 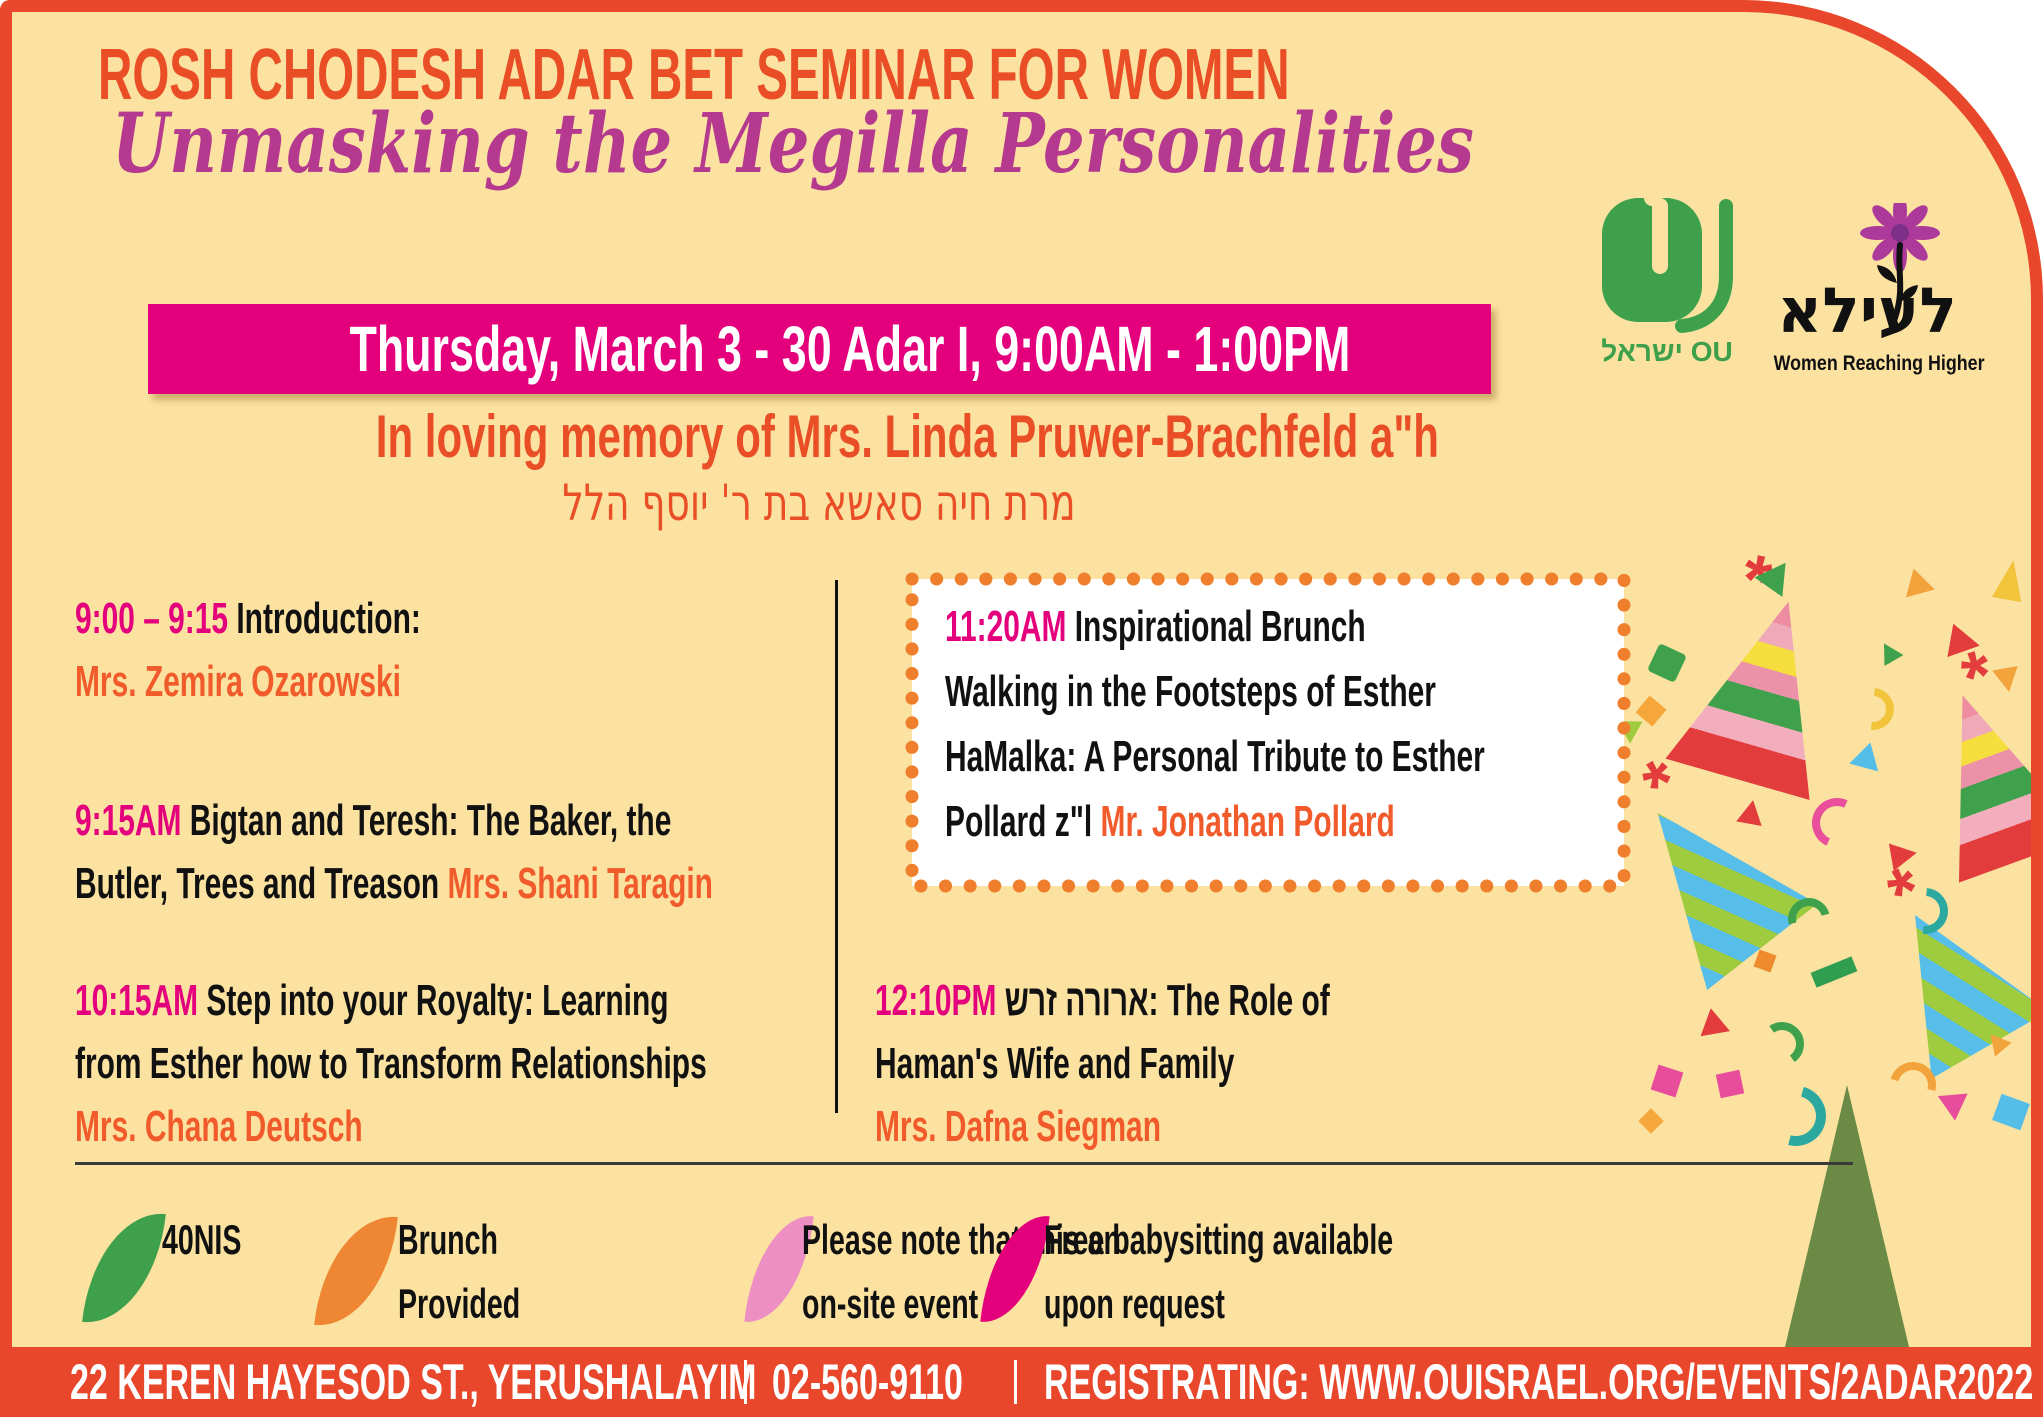 What do you see at coordinates (413, 1382) in the screenshot?
I see `footer-address: 22 KEREN HAYESOD ST., YERUSHALAYIM` at bounding box center [413, 1382].